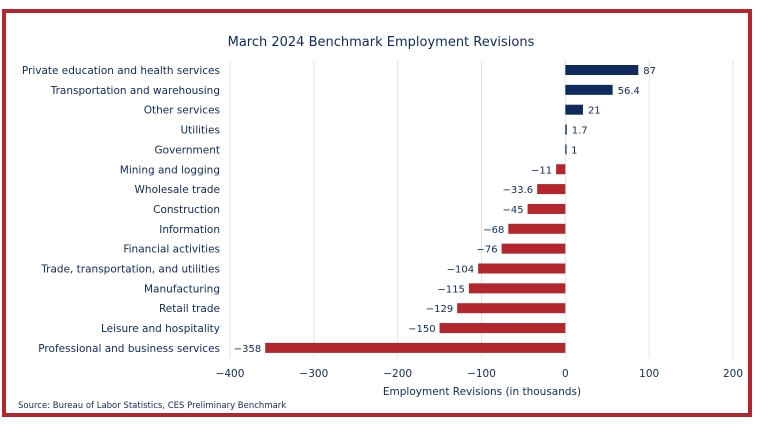  Describe the element at coordinates (541, 170) in the screenshot. I see `value-label: −11` at that location.